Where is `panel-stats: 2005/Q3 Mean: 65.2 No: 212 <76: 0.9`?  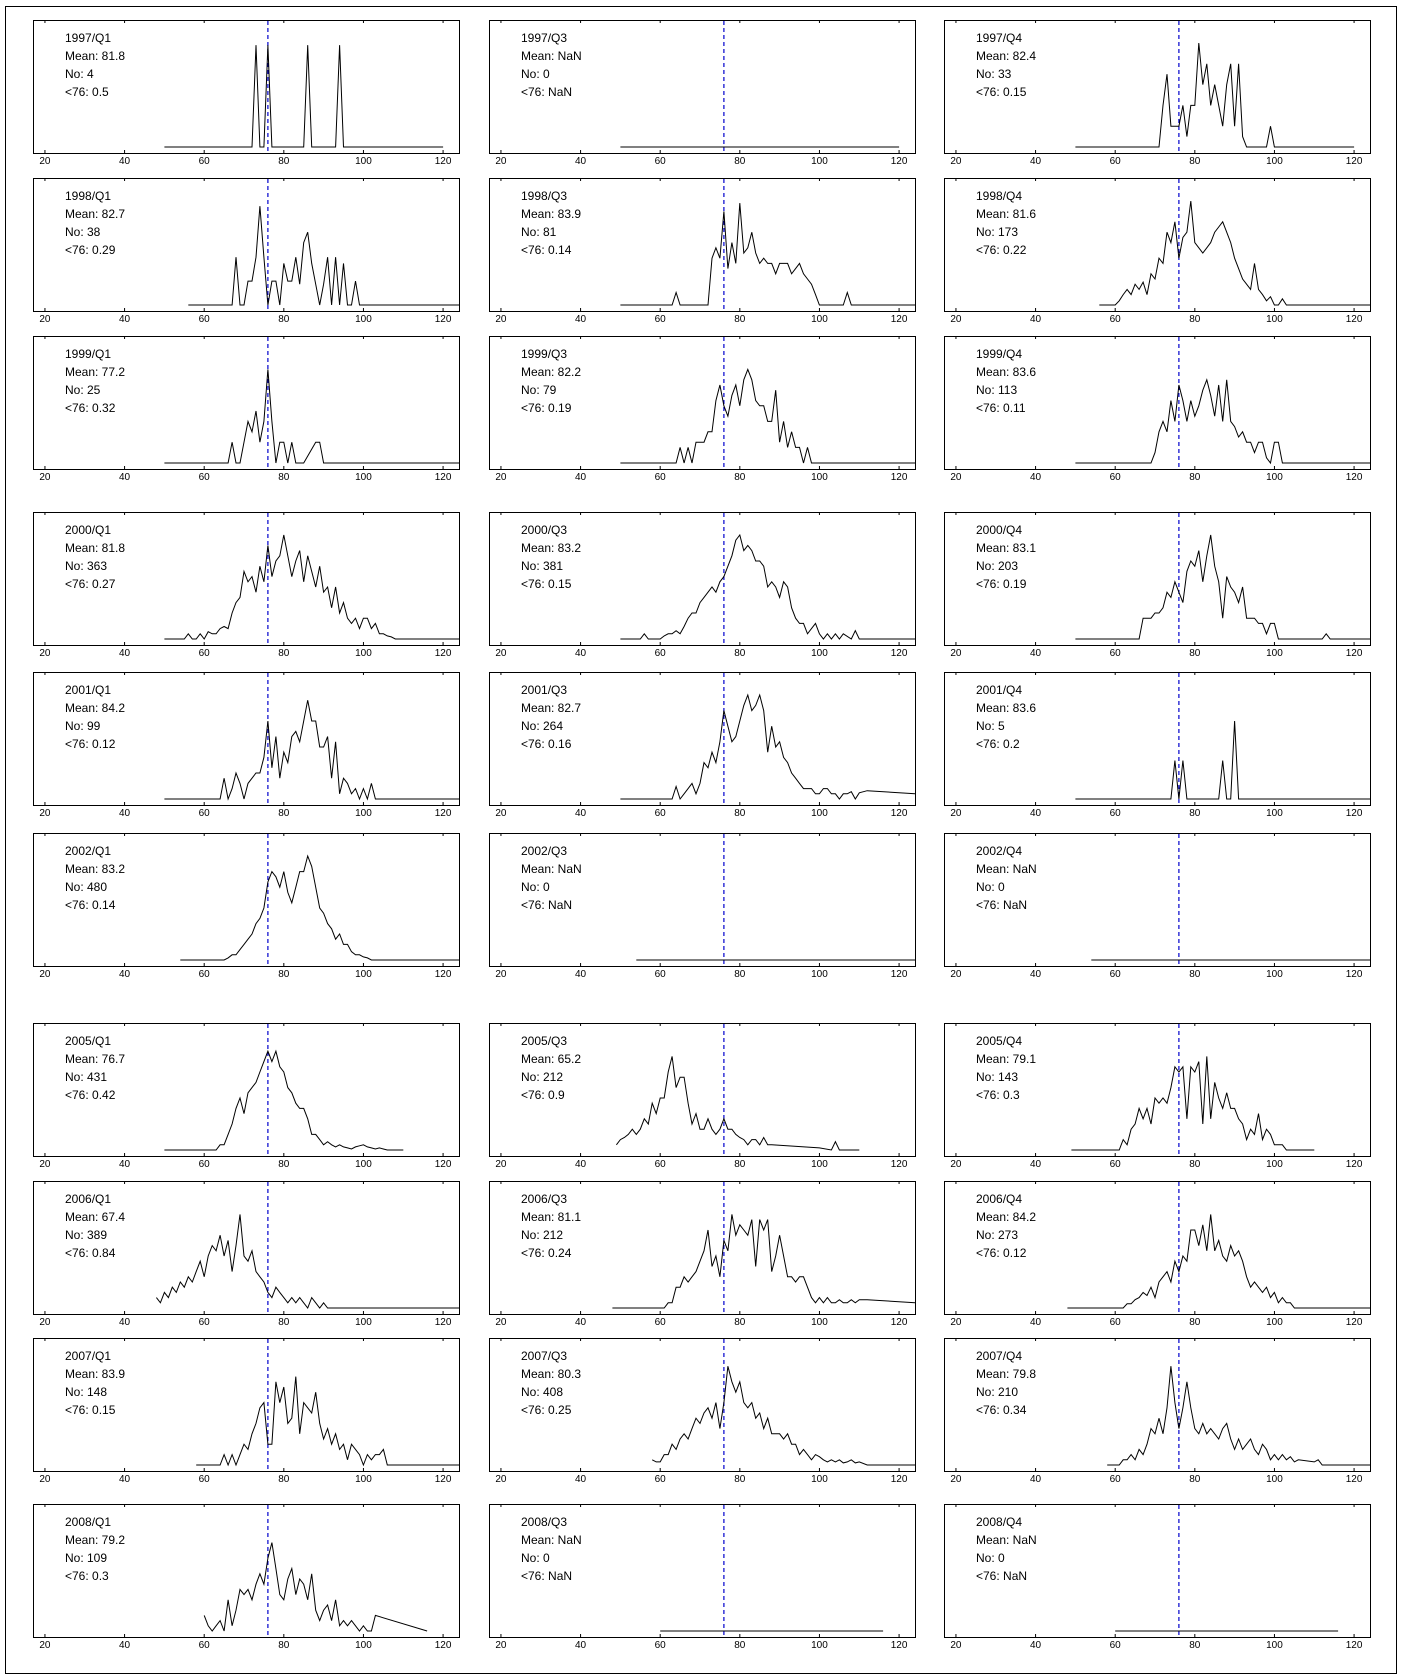
panel-stats: 2005/Q3 Mean: 65.2 No: 212 <76: 0.9 is located at coordinates (551, 1068).